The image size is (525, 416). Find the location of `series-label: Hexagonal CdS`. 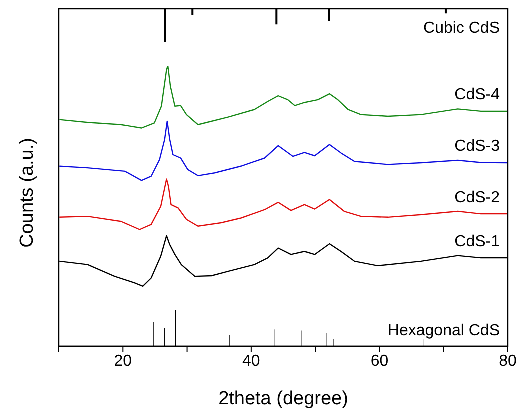

series-label: Hexagonal CdS is located at coordinates (444, 331).